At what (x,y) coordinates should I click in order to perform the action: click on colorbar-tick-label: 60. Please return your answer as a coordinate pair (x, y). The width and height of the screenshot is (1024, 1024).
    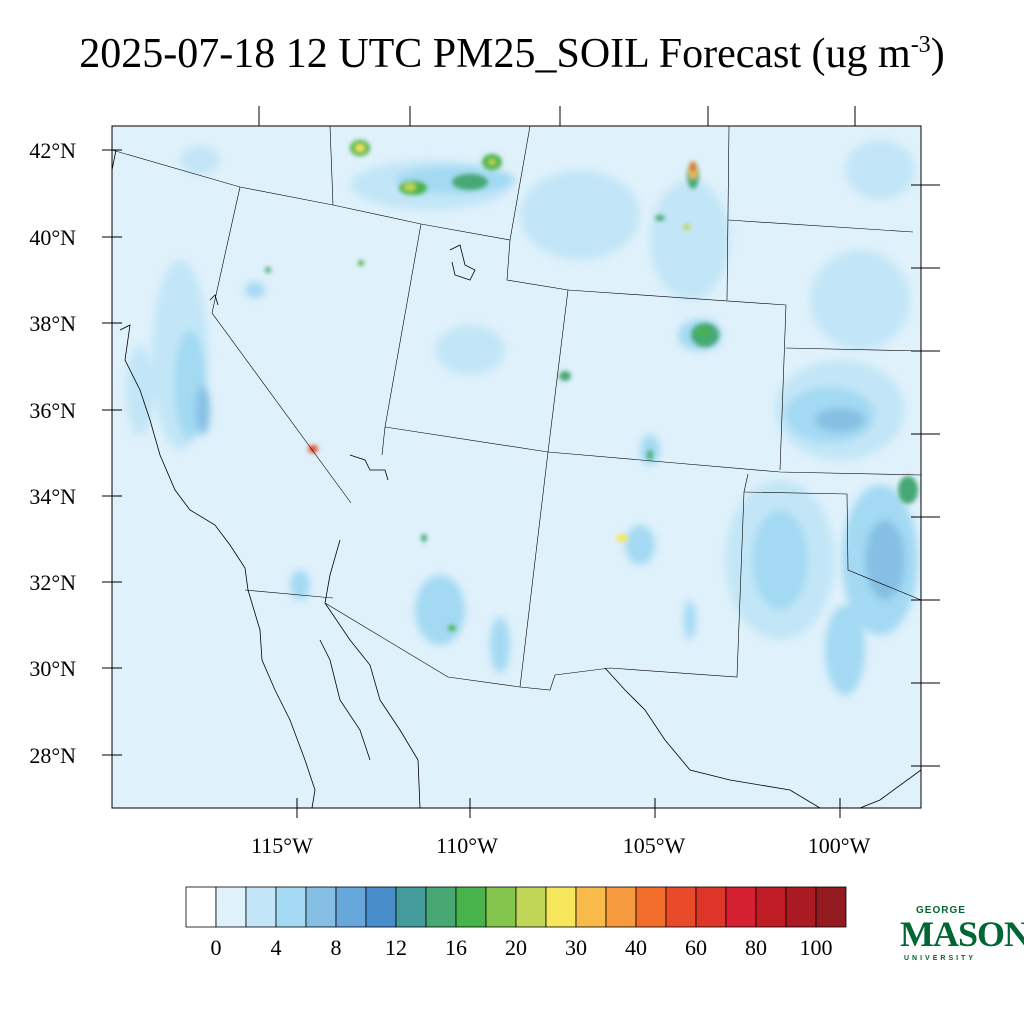
    Looking at the image, I should click on (696, 947).